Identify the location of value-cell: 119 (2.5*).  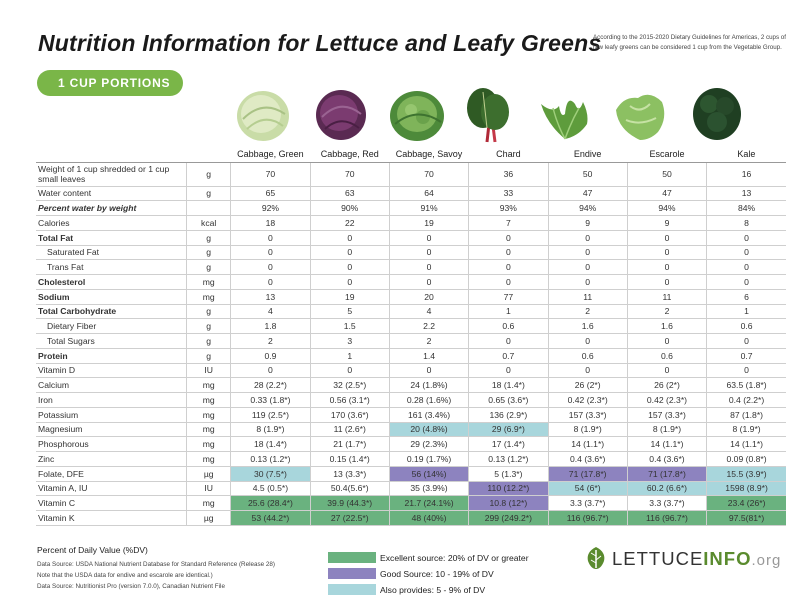
(270, 415).